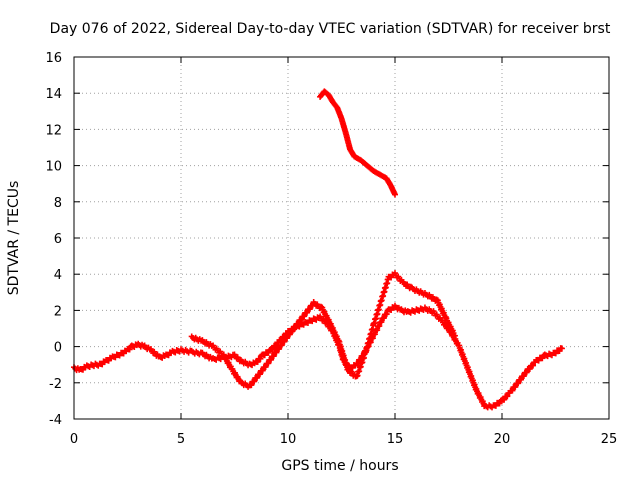 Image resolution: width=640 pixels, height=480 pixels. I want to click on y-tick-label: 12, so click(53, 130).